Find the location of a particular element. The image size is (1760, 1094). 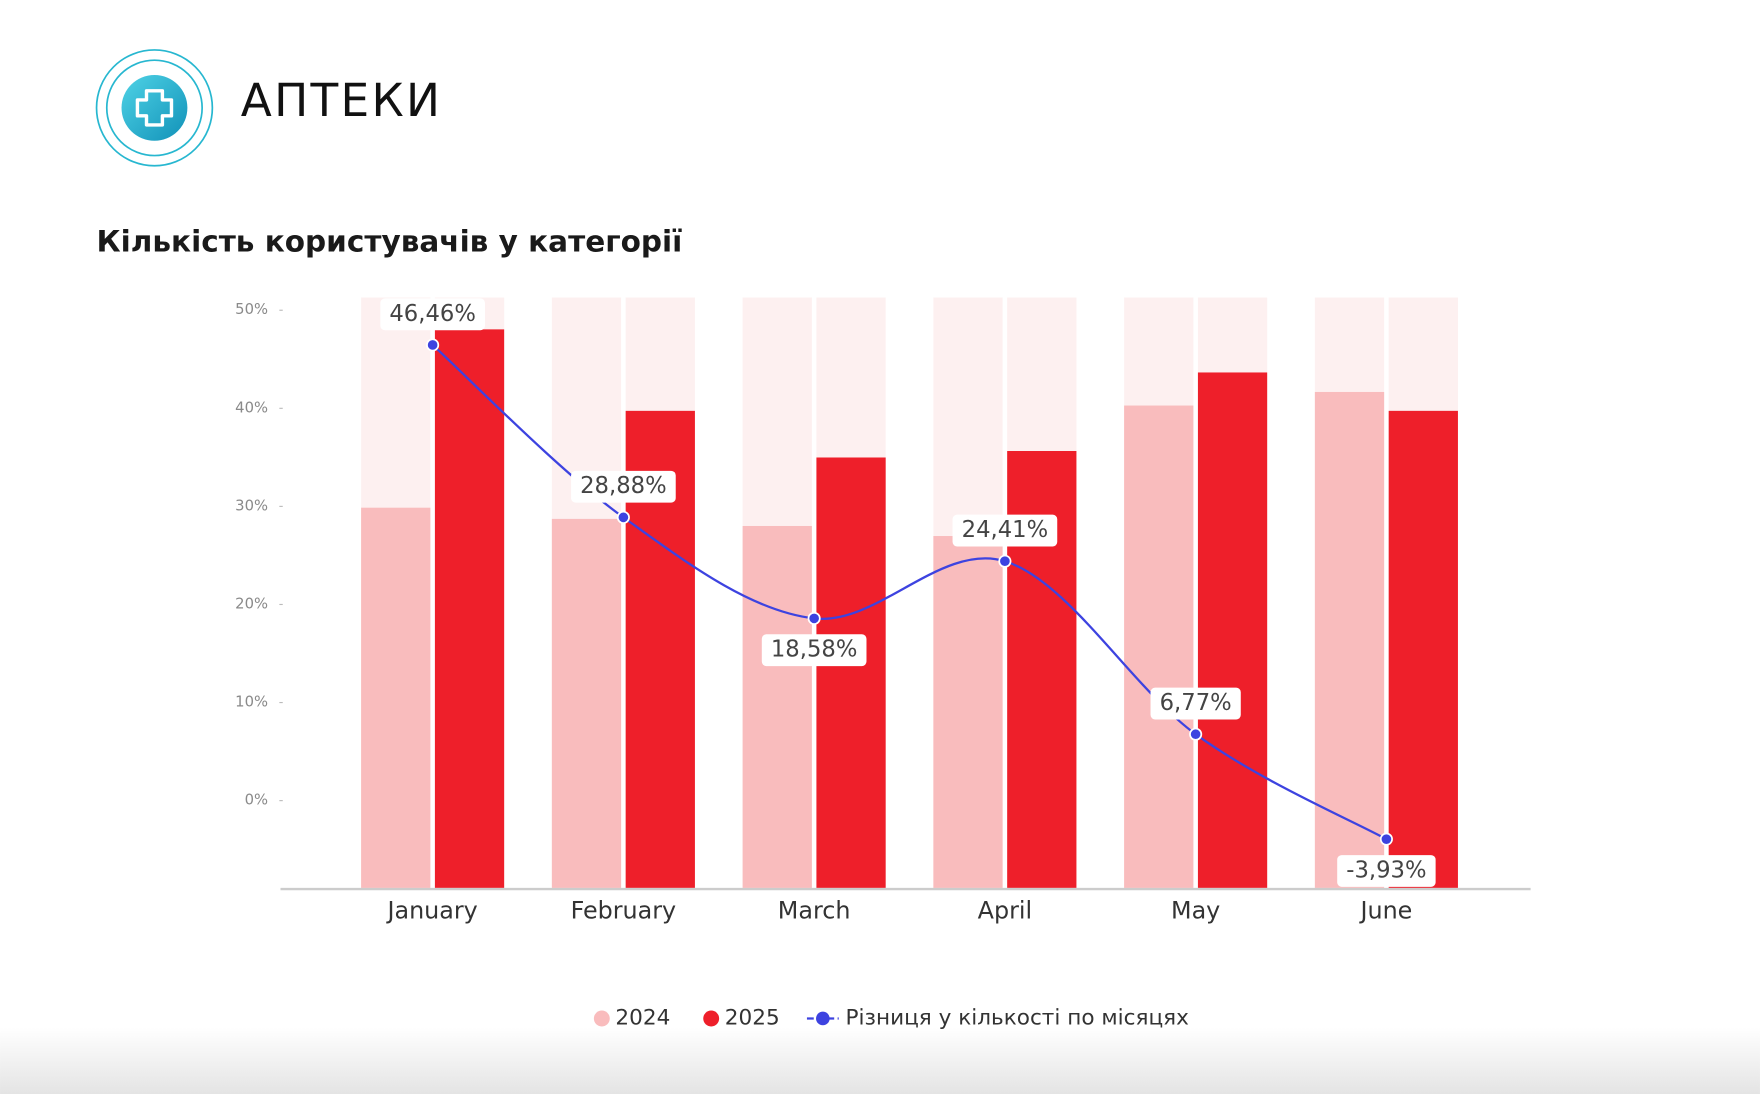

x-tick-label: February is located at coordinates (624, 910).